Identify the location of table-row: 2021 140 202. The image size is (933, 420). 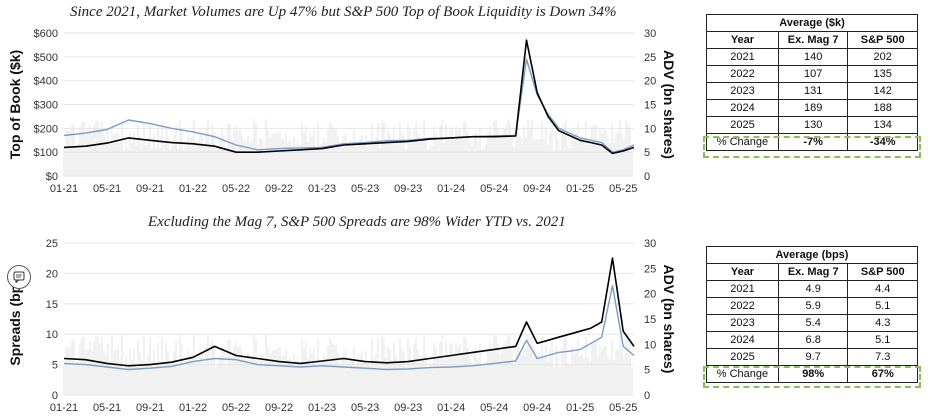
(812, 57).